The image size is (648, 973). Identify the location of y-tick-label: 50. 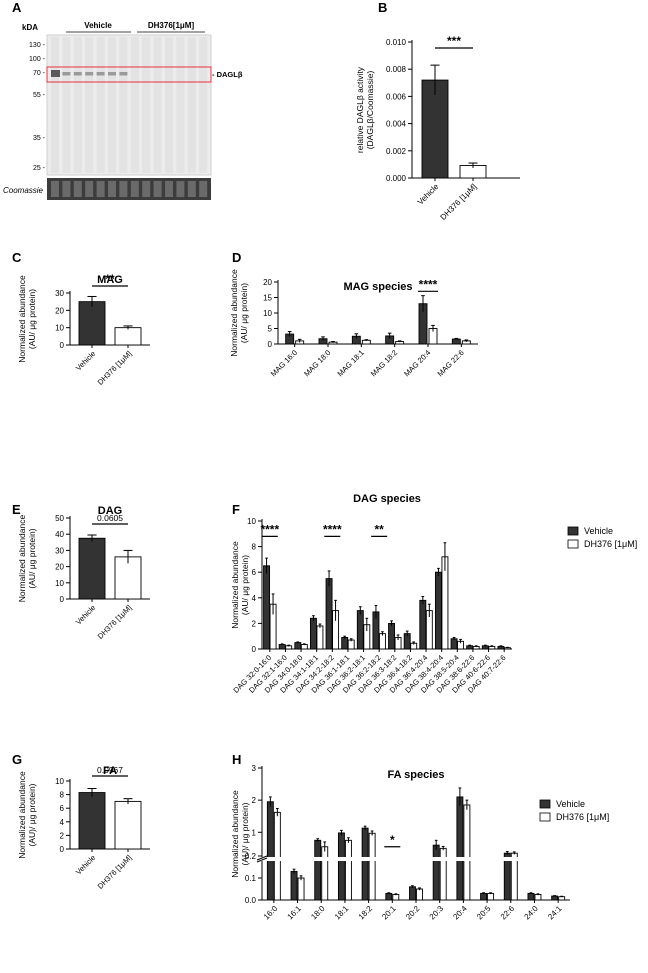
(59, 518).